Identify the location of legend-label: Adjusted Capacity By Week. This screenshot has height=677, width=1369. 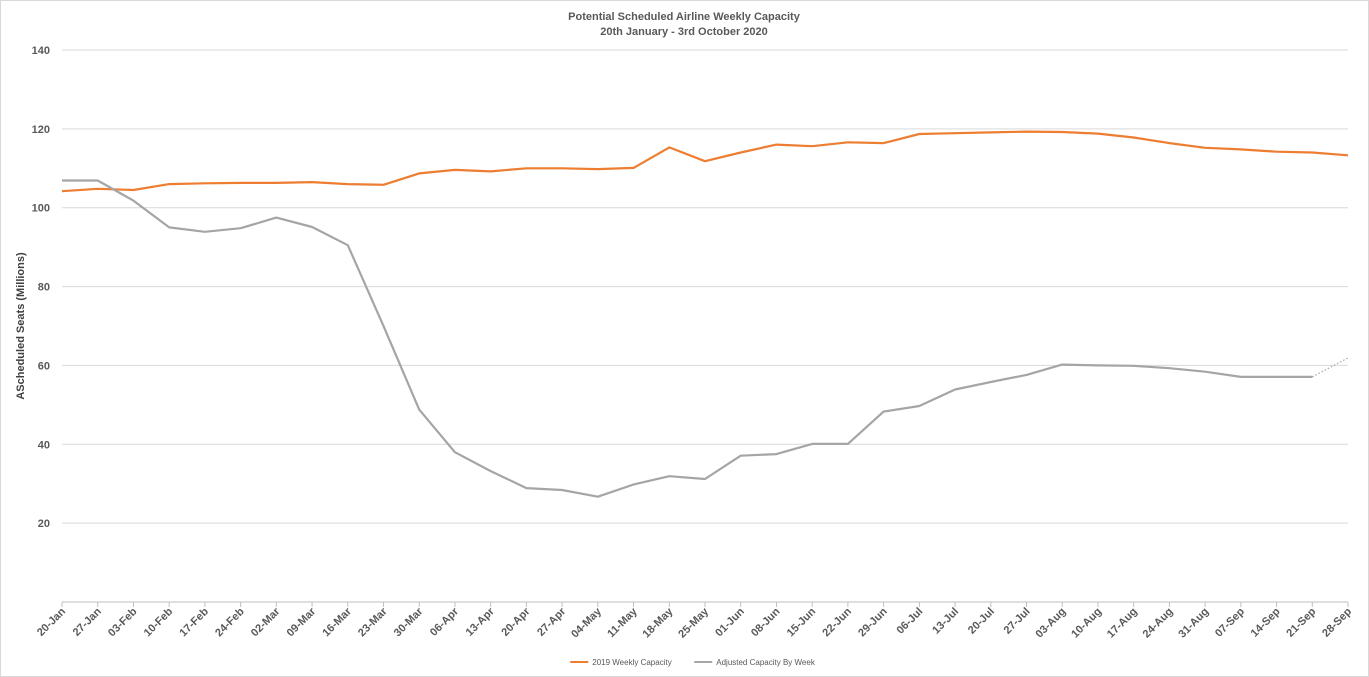
(766, 662).